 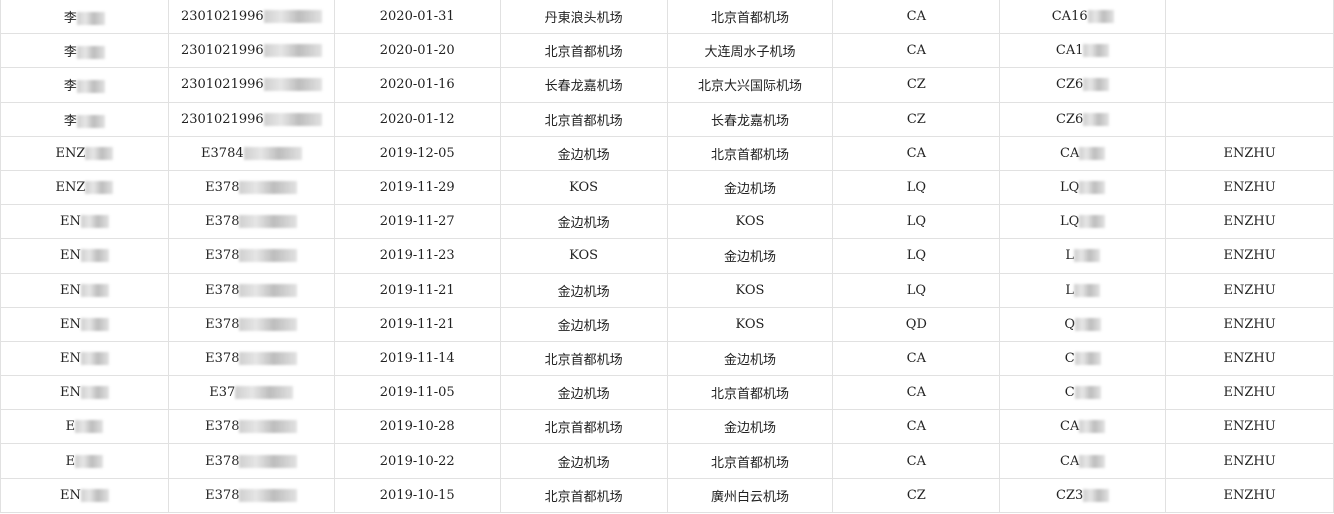 I want to click on departure-cell: 长春龙嘉机场, so click(x=583, y=85).